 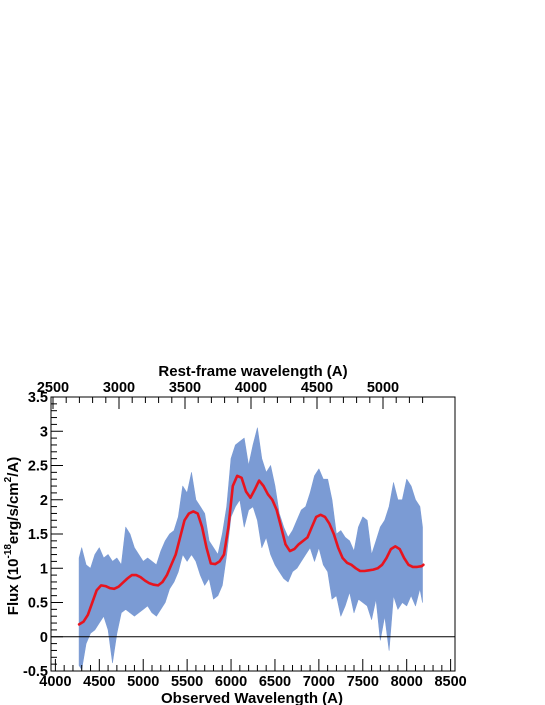 I want to click on y-tick-label: 1.5, so click(x=38, y=535).